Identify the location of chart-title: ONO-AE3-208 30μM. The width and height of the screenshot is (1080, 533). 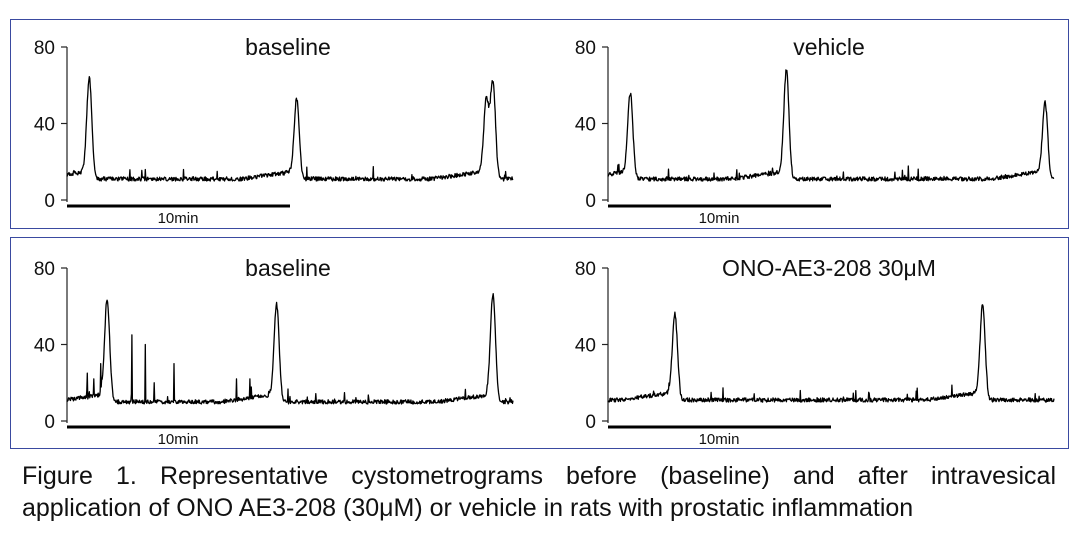
(829, 268).